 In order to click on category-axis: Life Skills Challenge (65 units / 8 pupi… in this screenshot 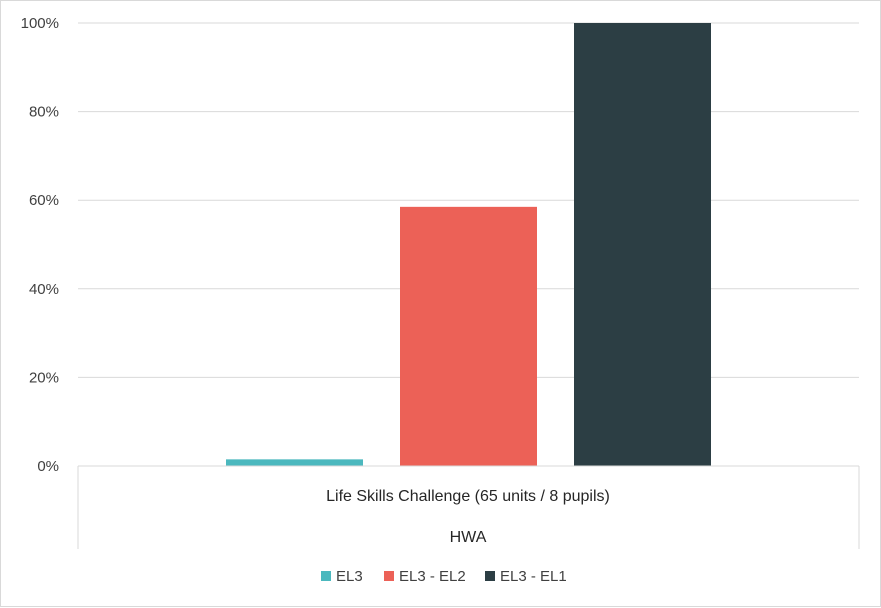, I will do `click(468, 507)`.